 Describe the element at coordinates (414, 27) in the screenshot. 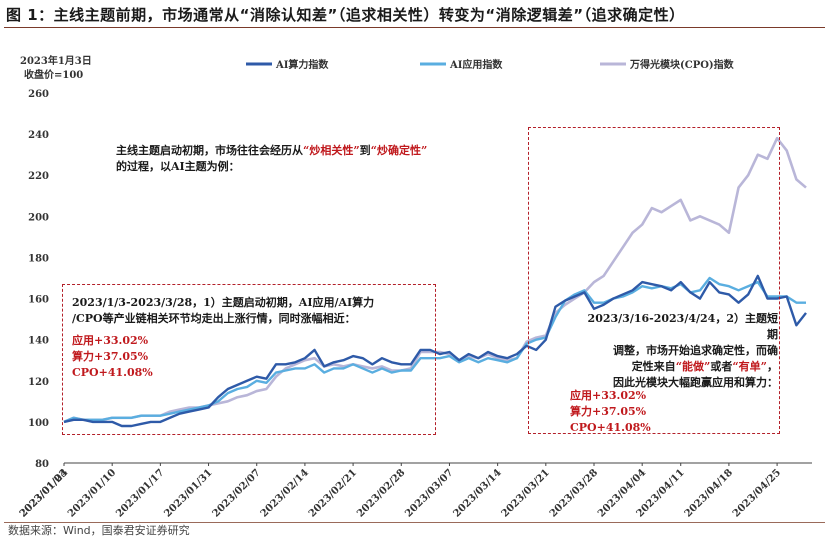

I see `title-rule` at that location.